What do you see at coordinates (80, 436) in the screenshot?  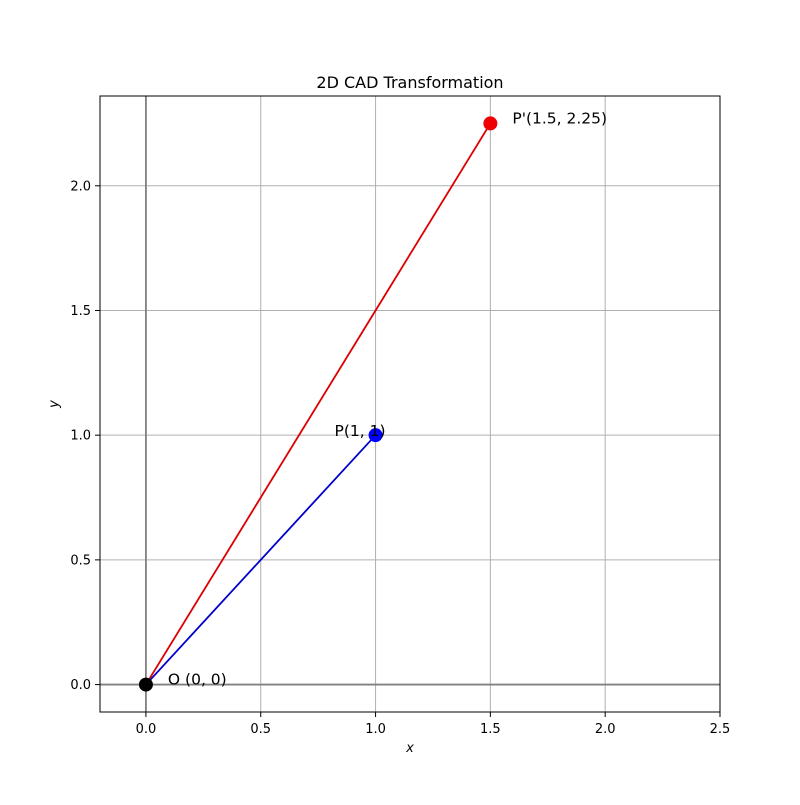 I see `y-tick-label: 1.0` at bounding box center [80, 436].